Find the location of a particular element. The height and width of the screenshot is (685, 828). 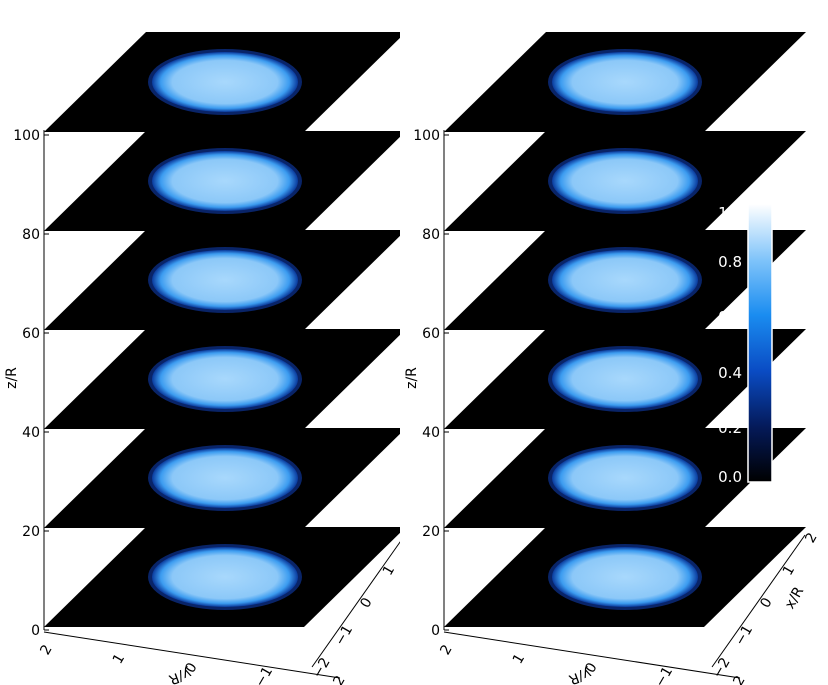

colorbar-gradient is located at coordinates (760, 343).